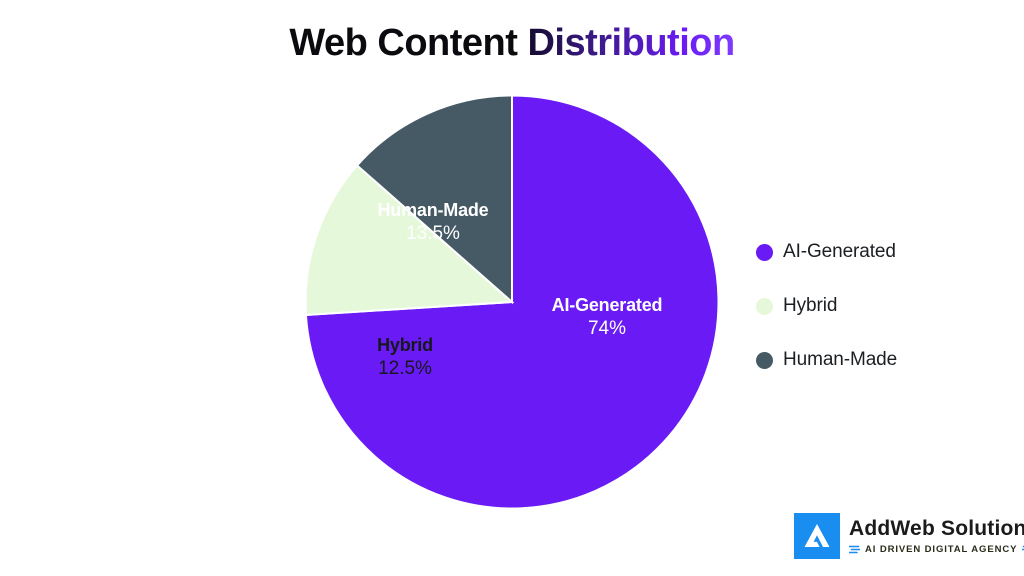 The height and width of the screenshot is (576, 1024). I want to click on chart-legend: AI-Generated Hybrid Human-Made, so click(881, 319).